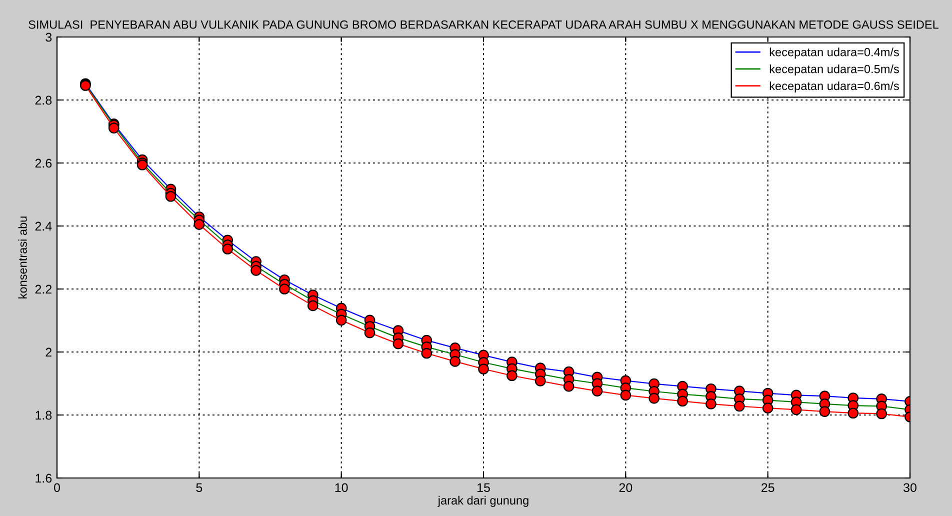 The image size is (952, 516). I want to click on legend-label: kecepatan udara=0.4m/s, so click(834, 53).